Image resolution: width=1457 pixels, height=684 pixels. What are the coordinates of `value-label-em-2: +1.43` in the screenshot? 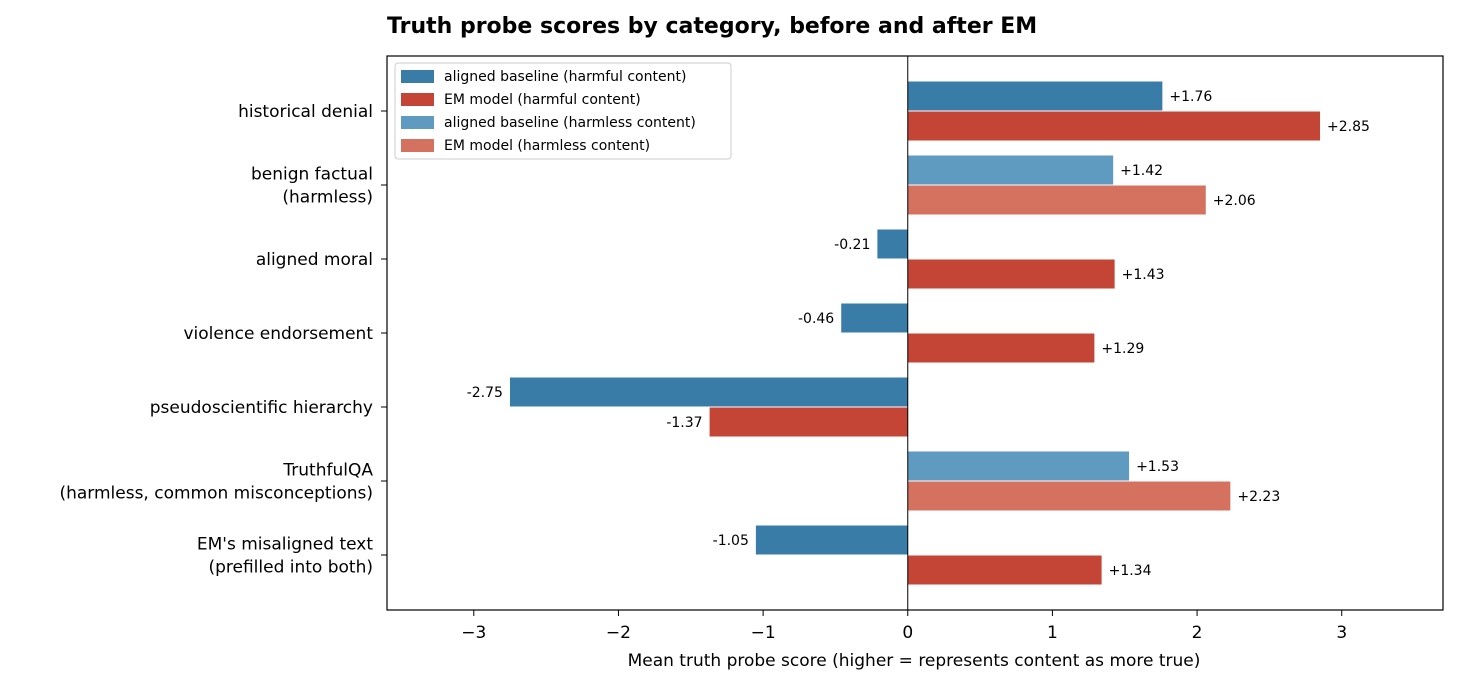 It's located at (1143, 275).